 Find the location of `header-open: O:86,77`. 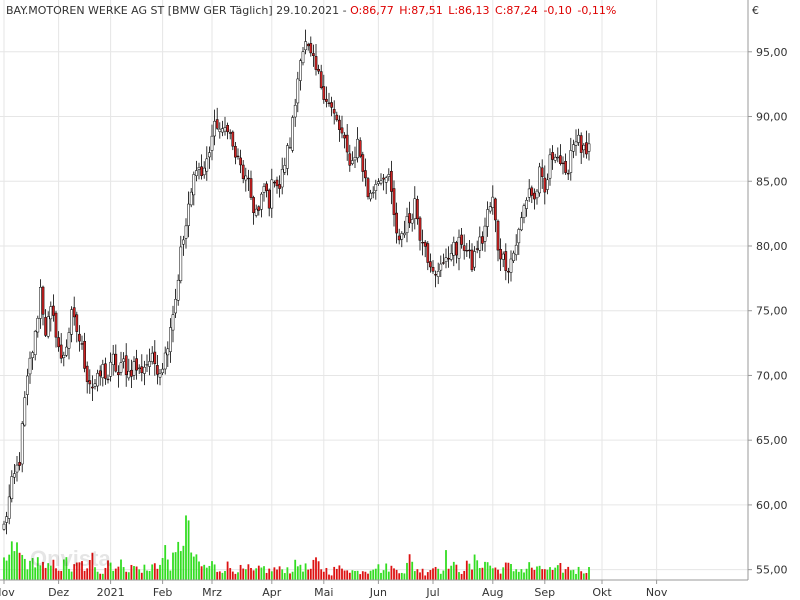

header-open: O:86,77 is located at coordinates (372, 10).